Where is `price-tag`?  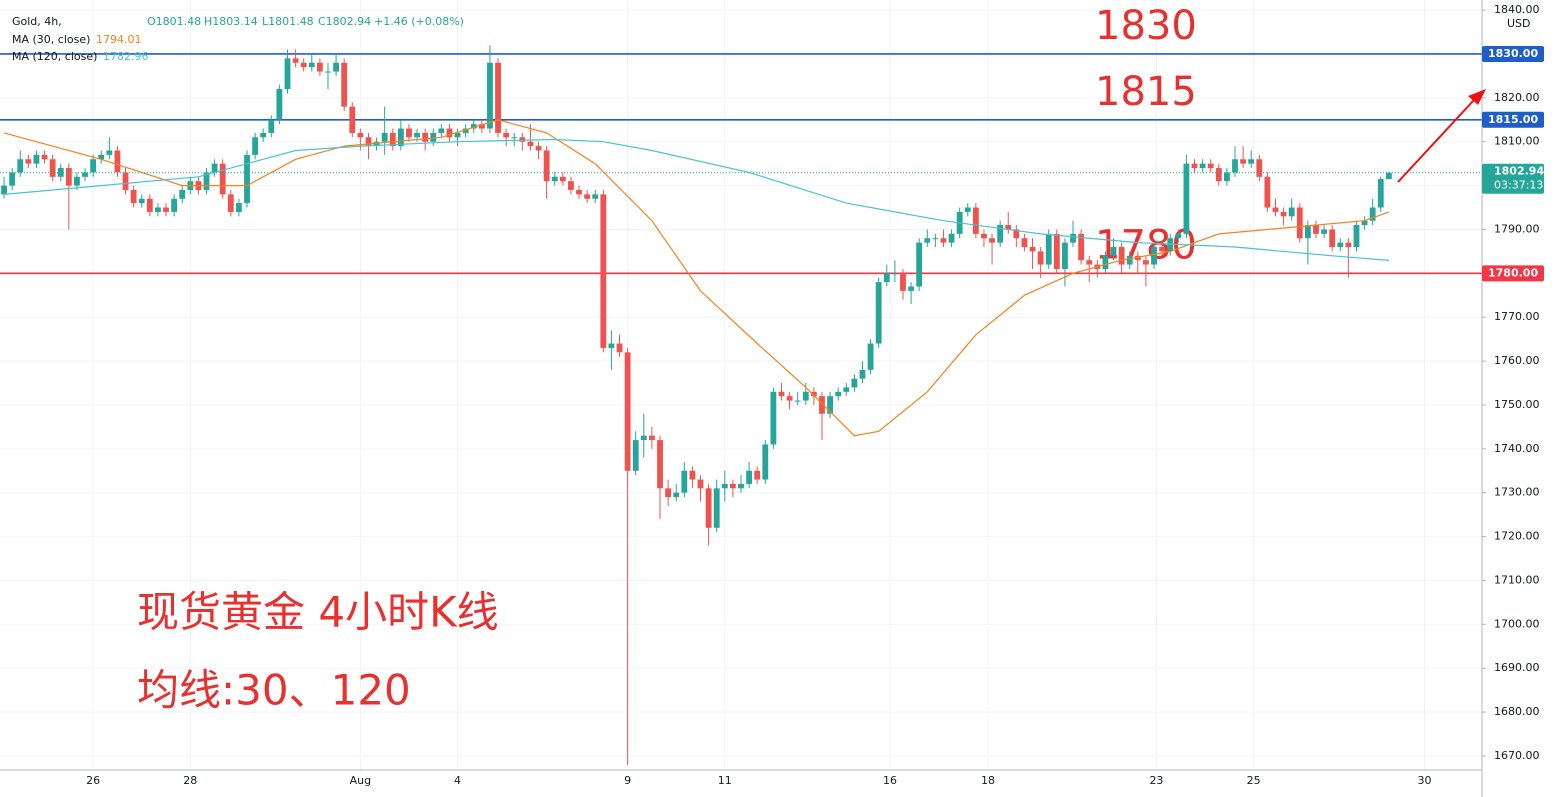 price-tag is located at coordinates (1513, 273).